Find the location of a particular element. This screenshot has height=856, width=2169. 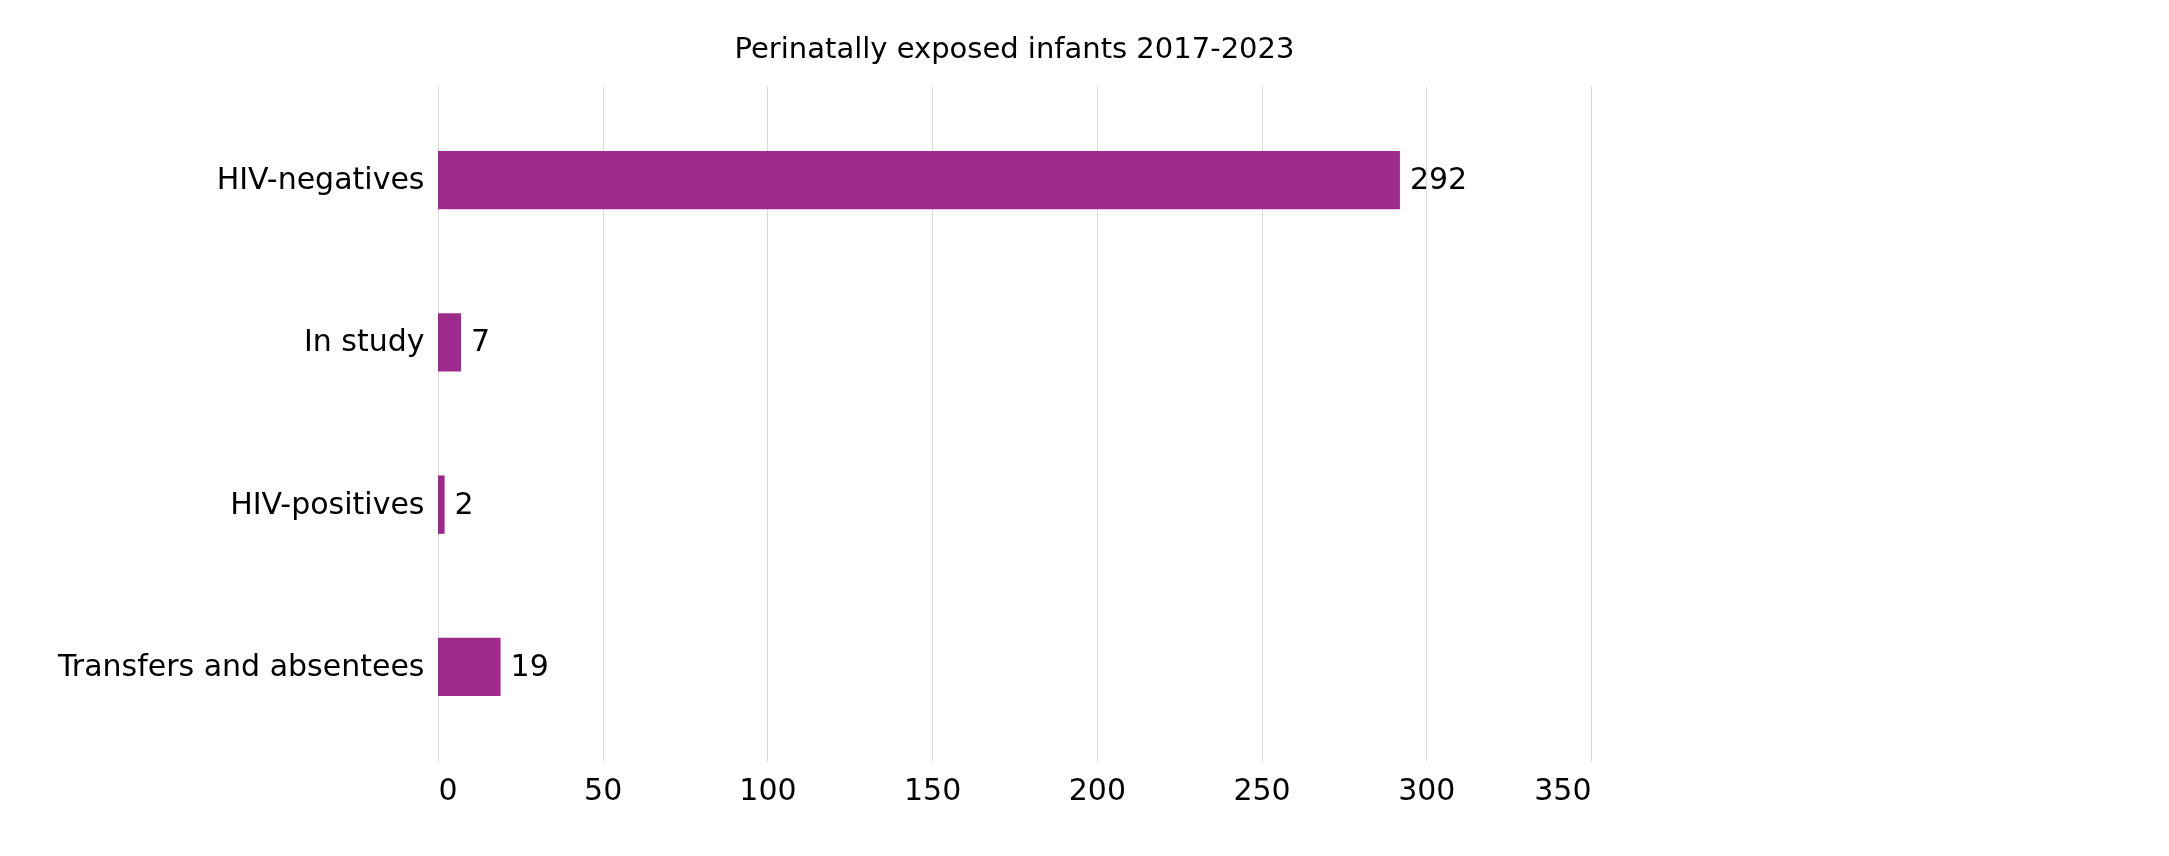

x-tick-label: 50 is located at coordinates (603, 789).